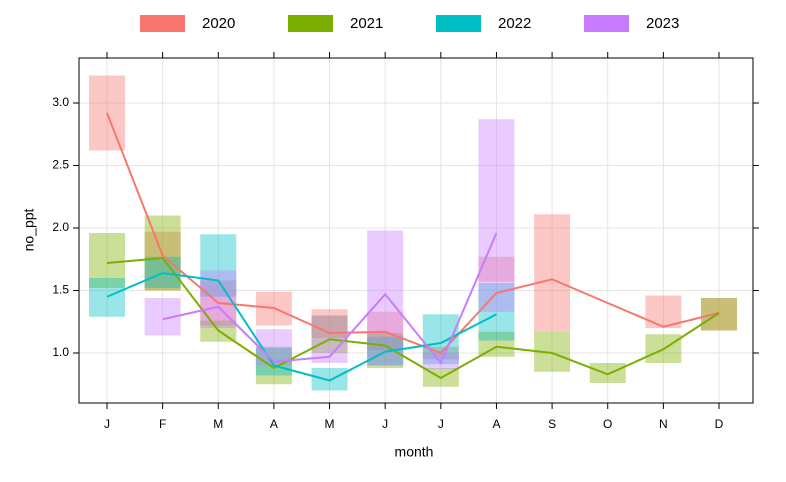 The width and height of the screenshot is (786, 482). Describe the element at coordinates (663, 424) in the screenshot. I see `x-tick-label: N` at that location.